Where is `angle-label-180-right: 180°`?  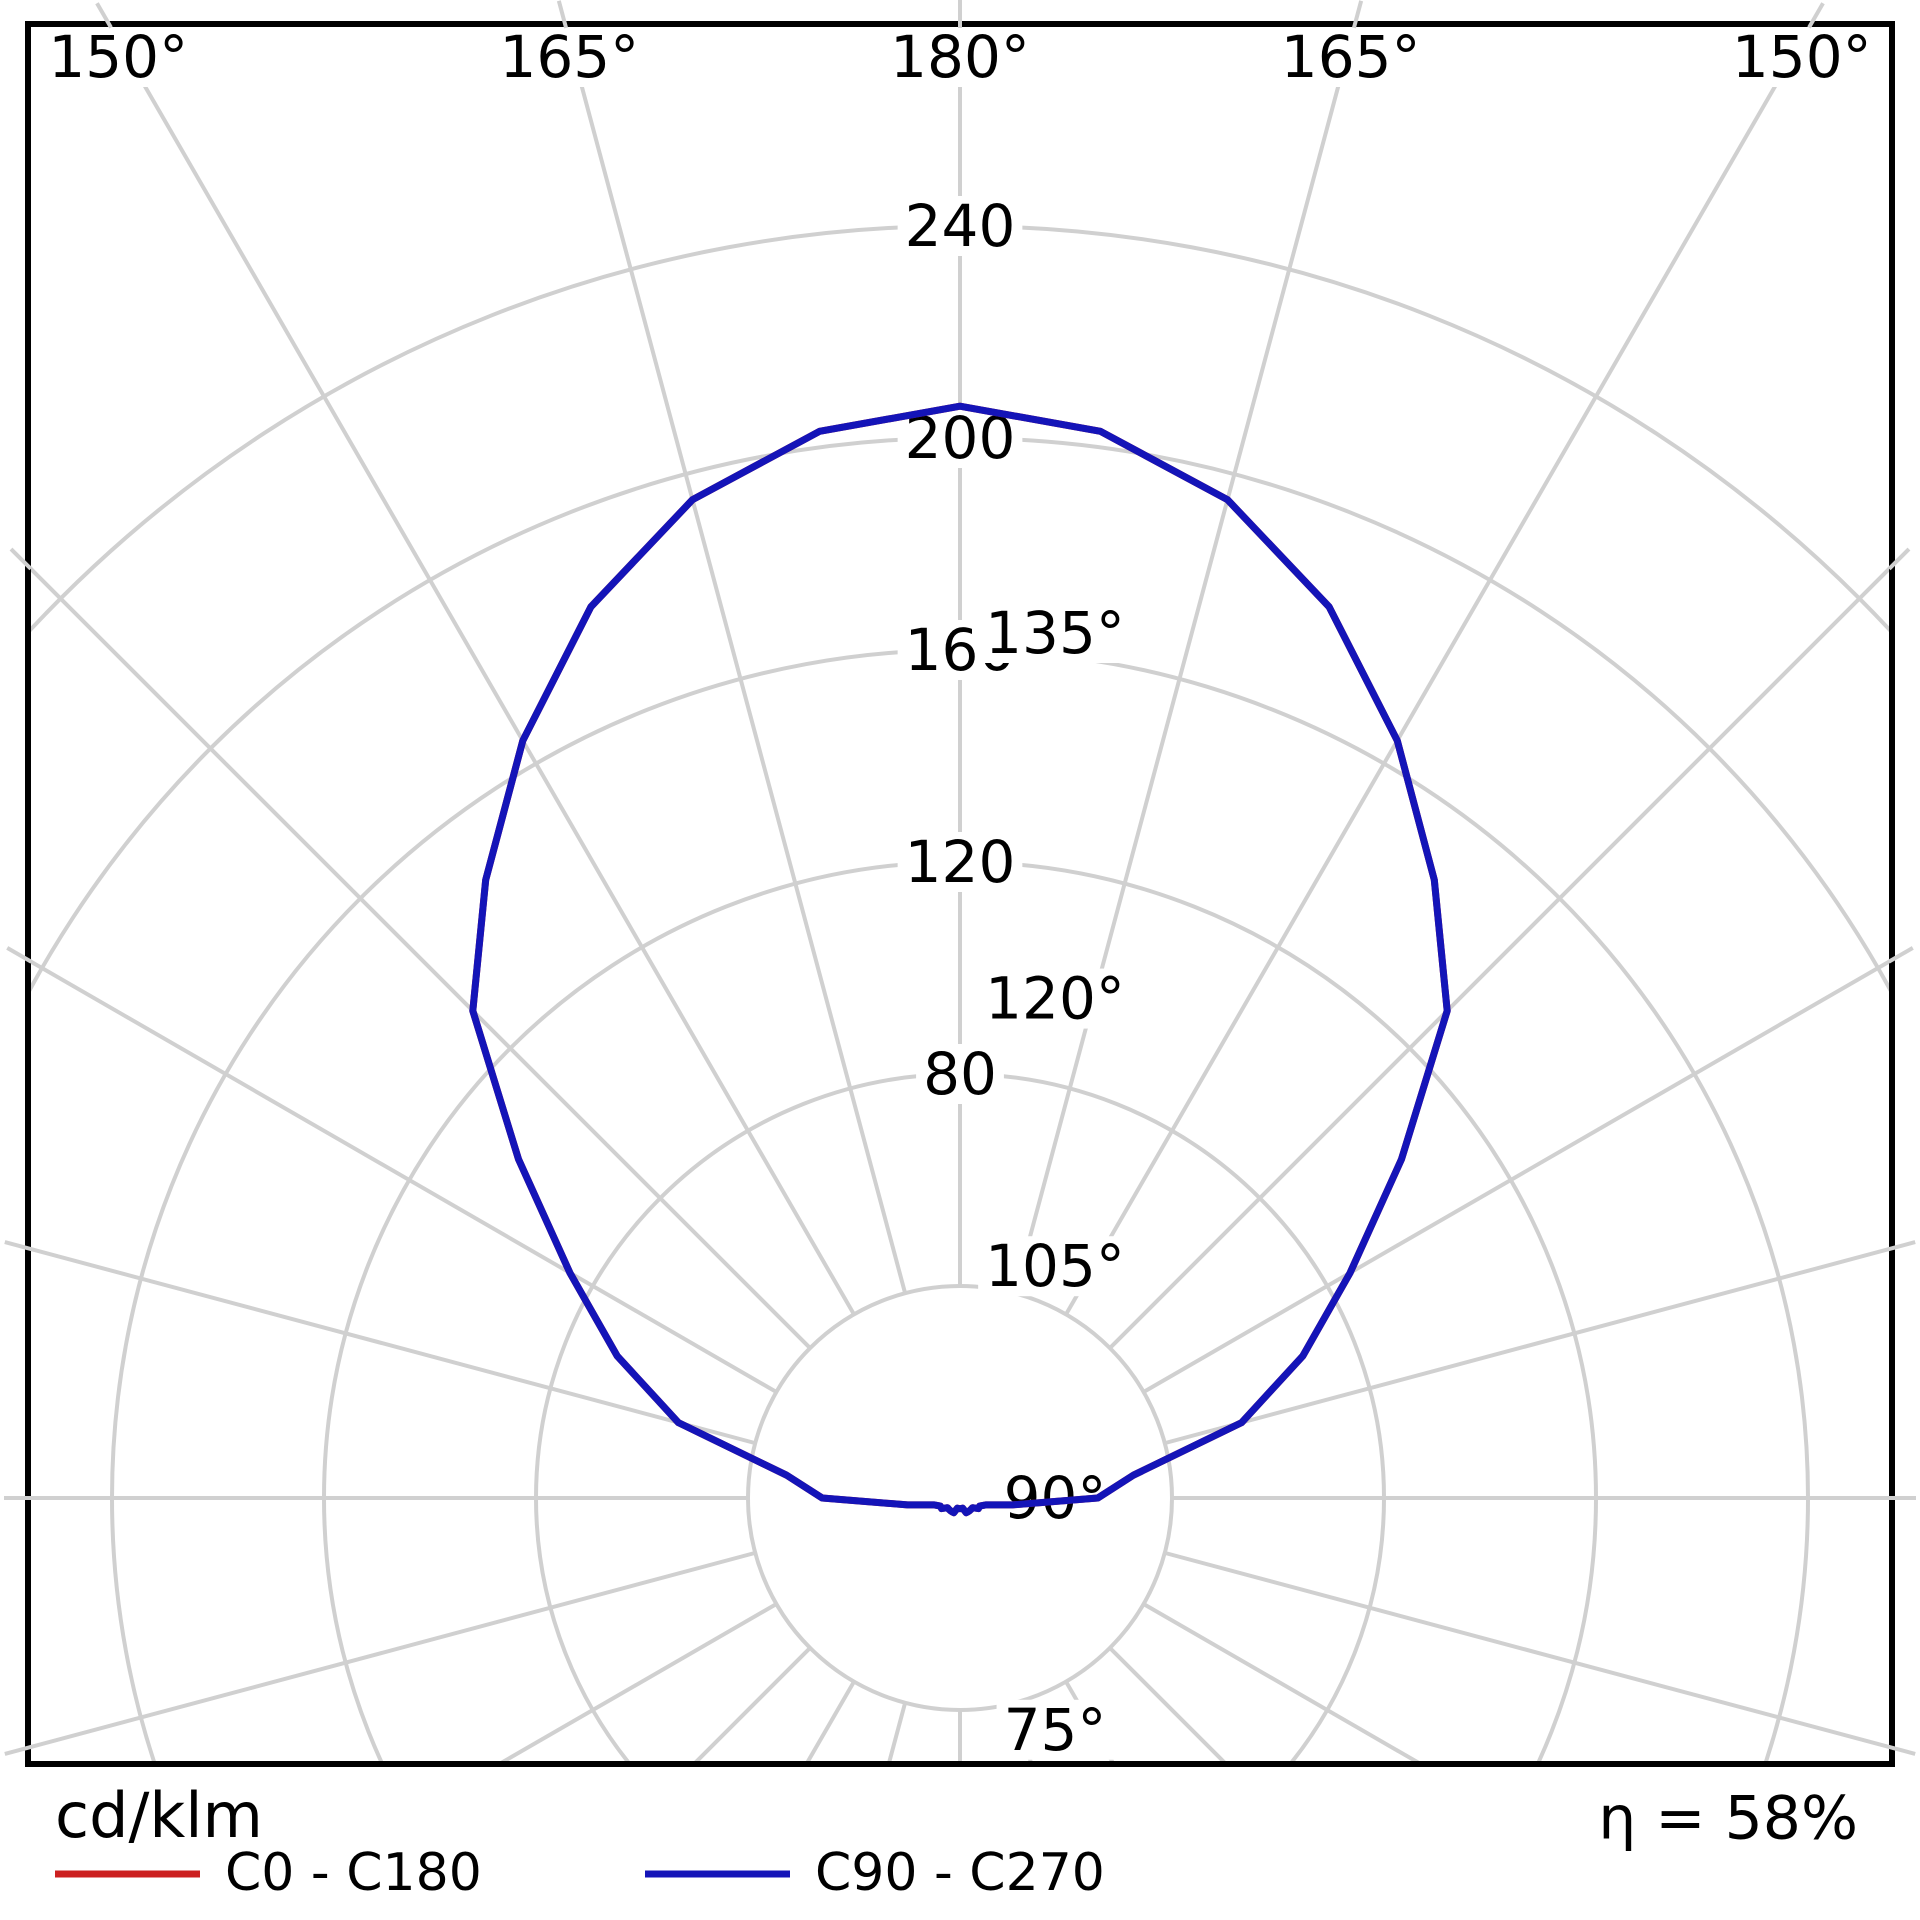 angle-label-180-right: 180° is located at coordinates (960, 57).